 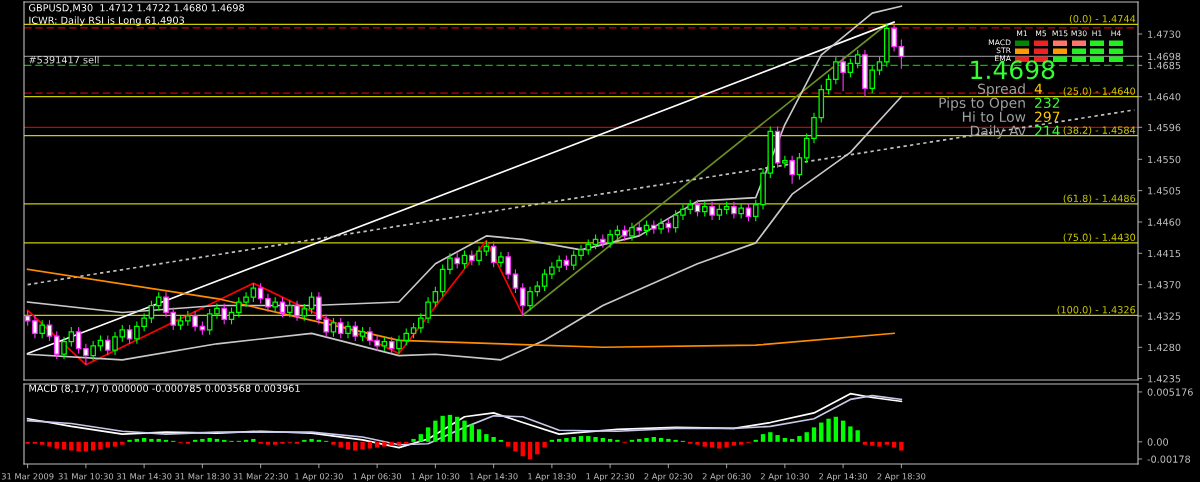 What do you see at coordinates (377, 477) in the screenshot?
I see `x-tick-label: 1 Apr 06:30` at bounding box center [377, 477].